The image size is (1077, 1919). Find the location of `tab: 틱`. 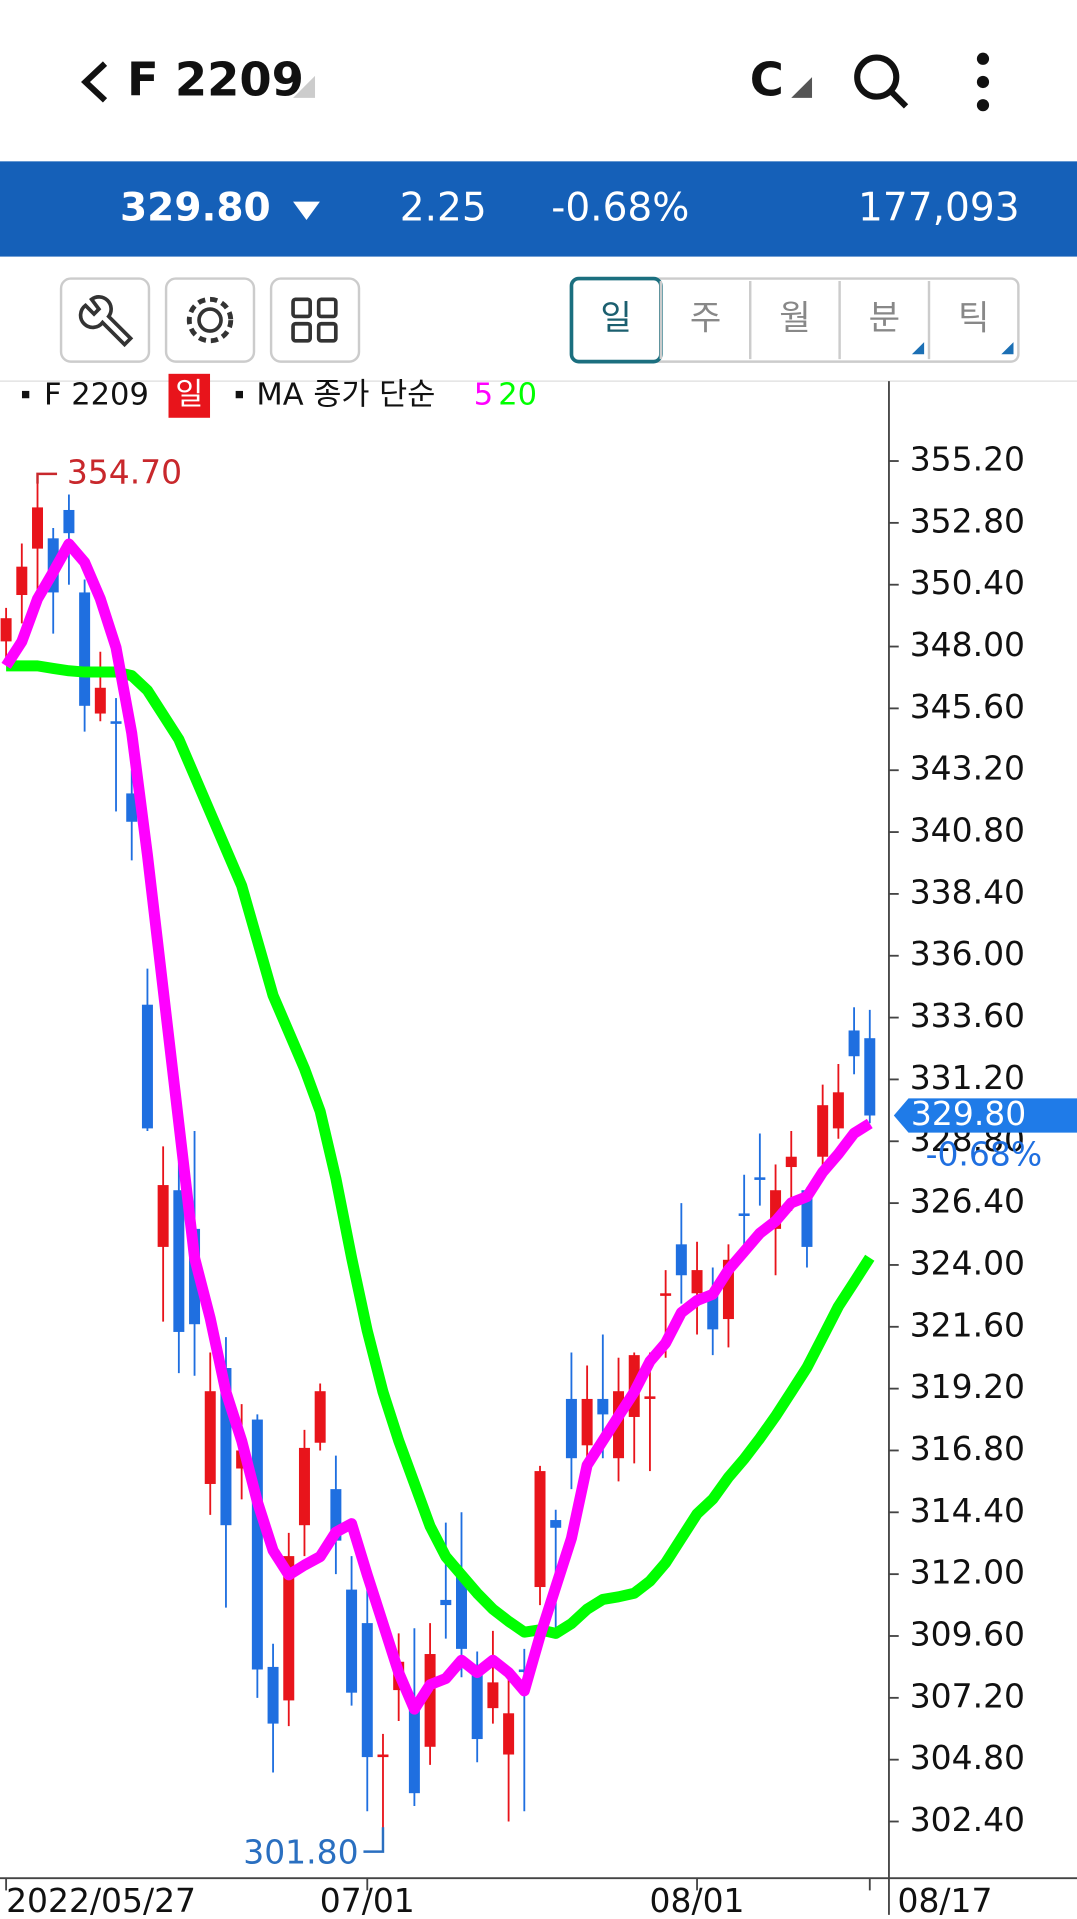

tab: 틱 is located at coordinates (973, 319).